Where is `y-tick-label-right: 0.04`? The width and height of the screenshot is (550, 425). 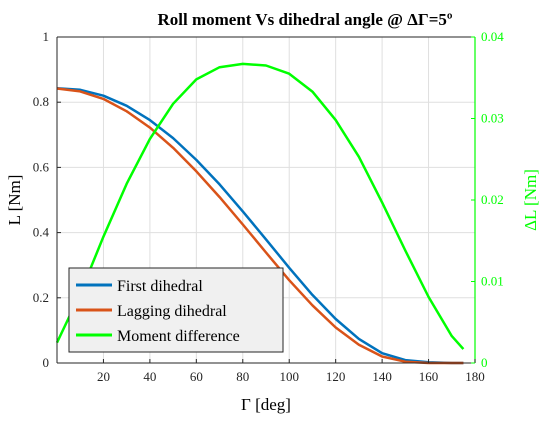
y-tick-label-right: 0.04 is located at coordinates (492, 36).